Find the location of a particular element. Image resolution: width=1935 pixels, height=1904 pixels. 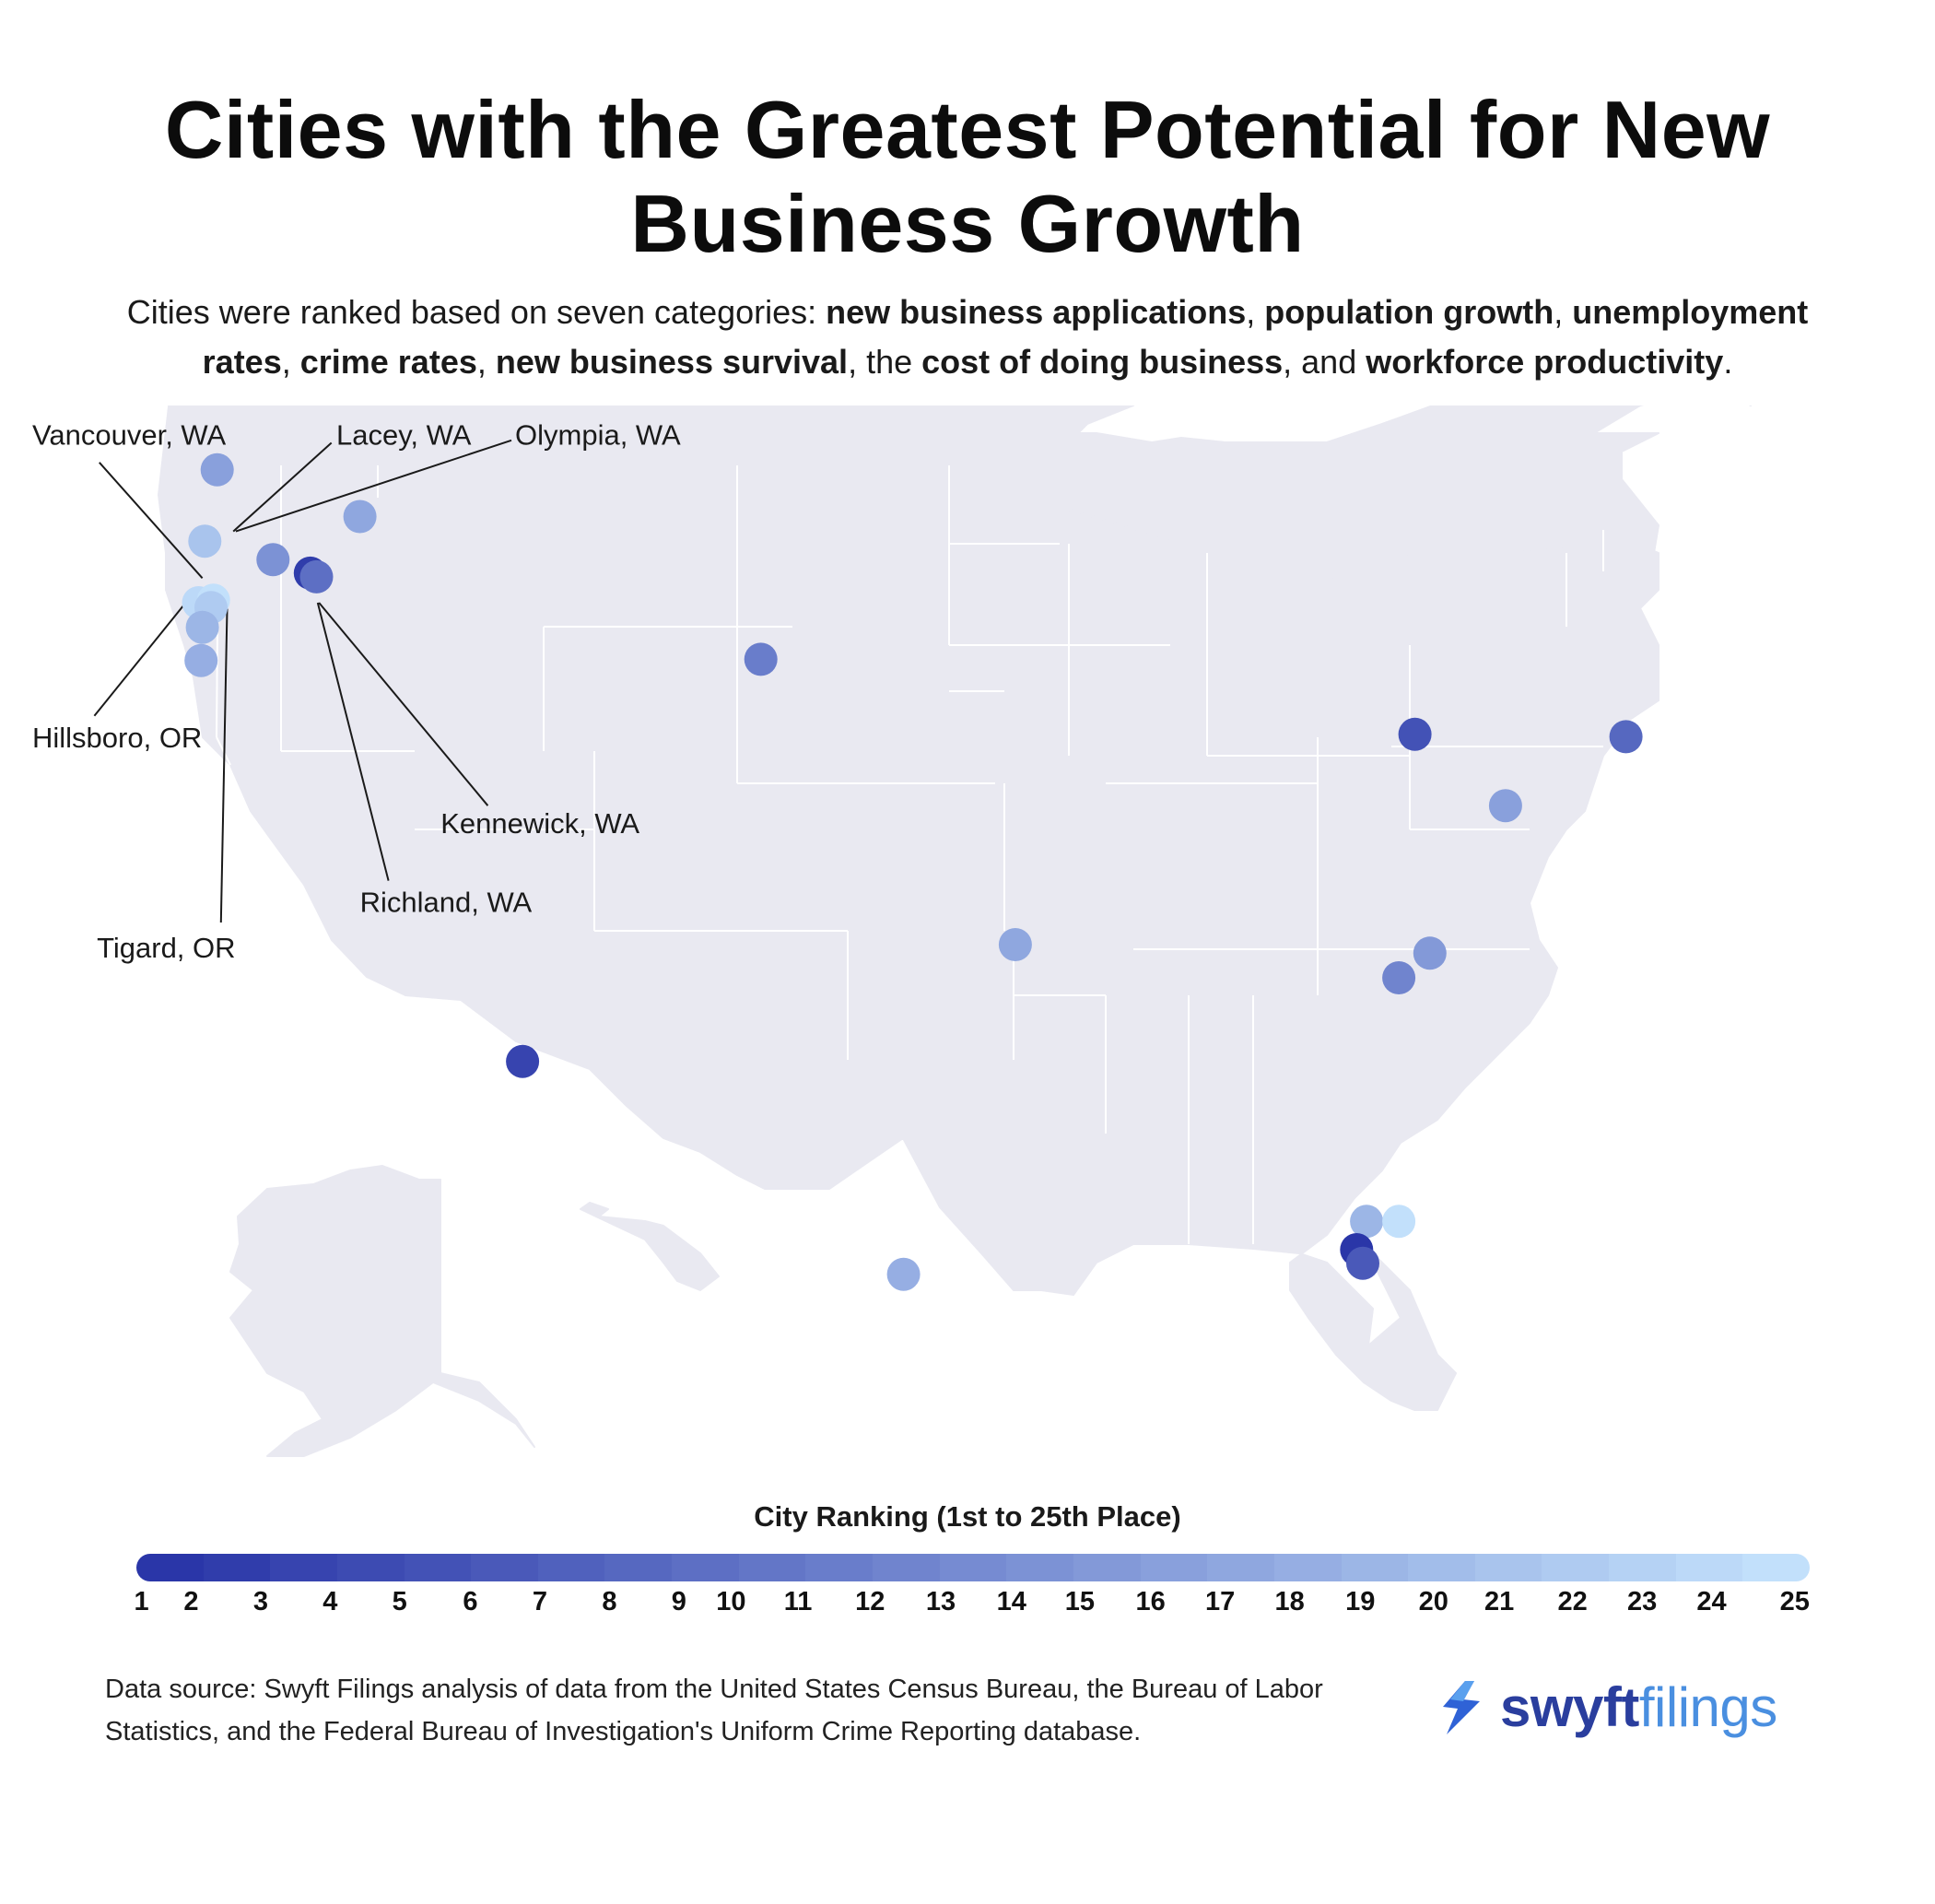

legend-tick-label: 5 is located at coordinates (399, 1601).